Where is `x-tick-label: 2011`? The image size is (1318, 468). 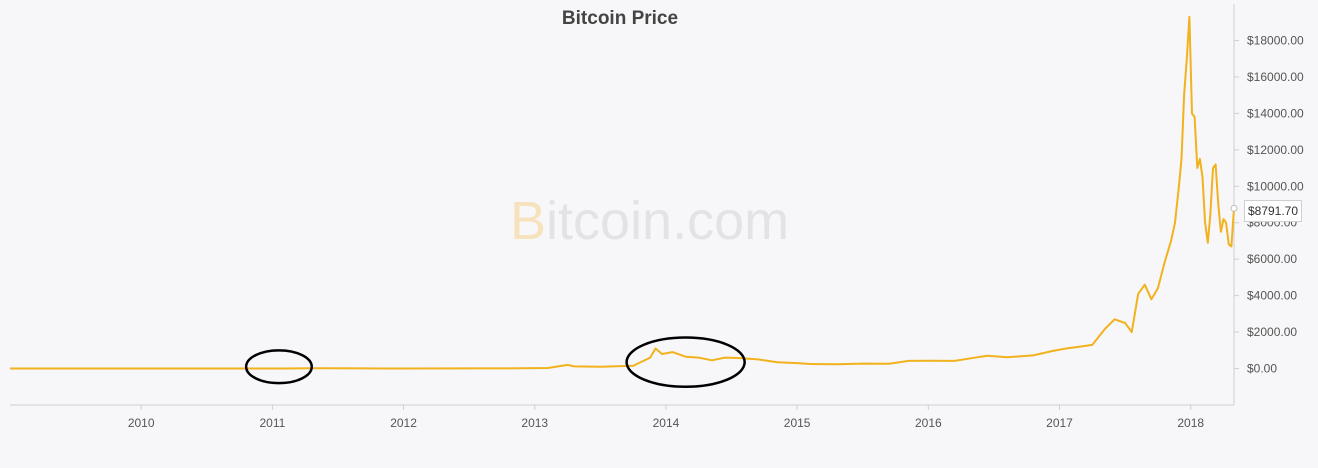
x-tick-label: 2011 is located at coordinates (272, 423).